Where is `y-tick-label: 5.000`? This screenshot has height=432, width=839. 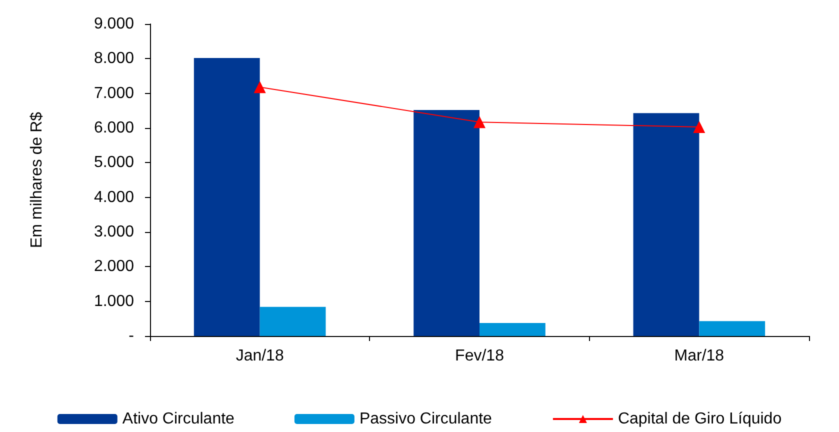 y-tick-label: 5.000 is located at coordinates (114, 163).